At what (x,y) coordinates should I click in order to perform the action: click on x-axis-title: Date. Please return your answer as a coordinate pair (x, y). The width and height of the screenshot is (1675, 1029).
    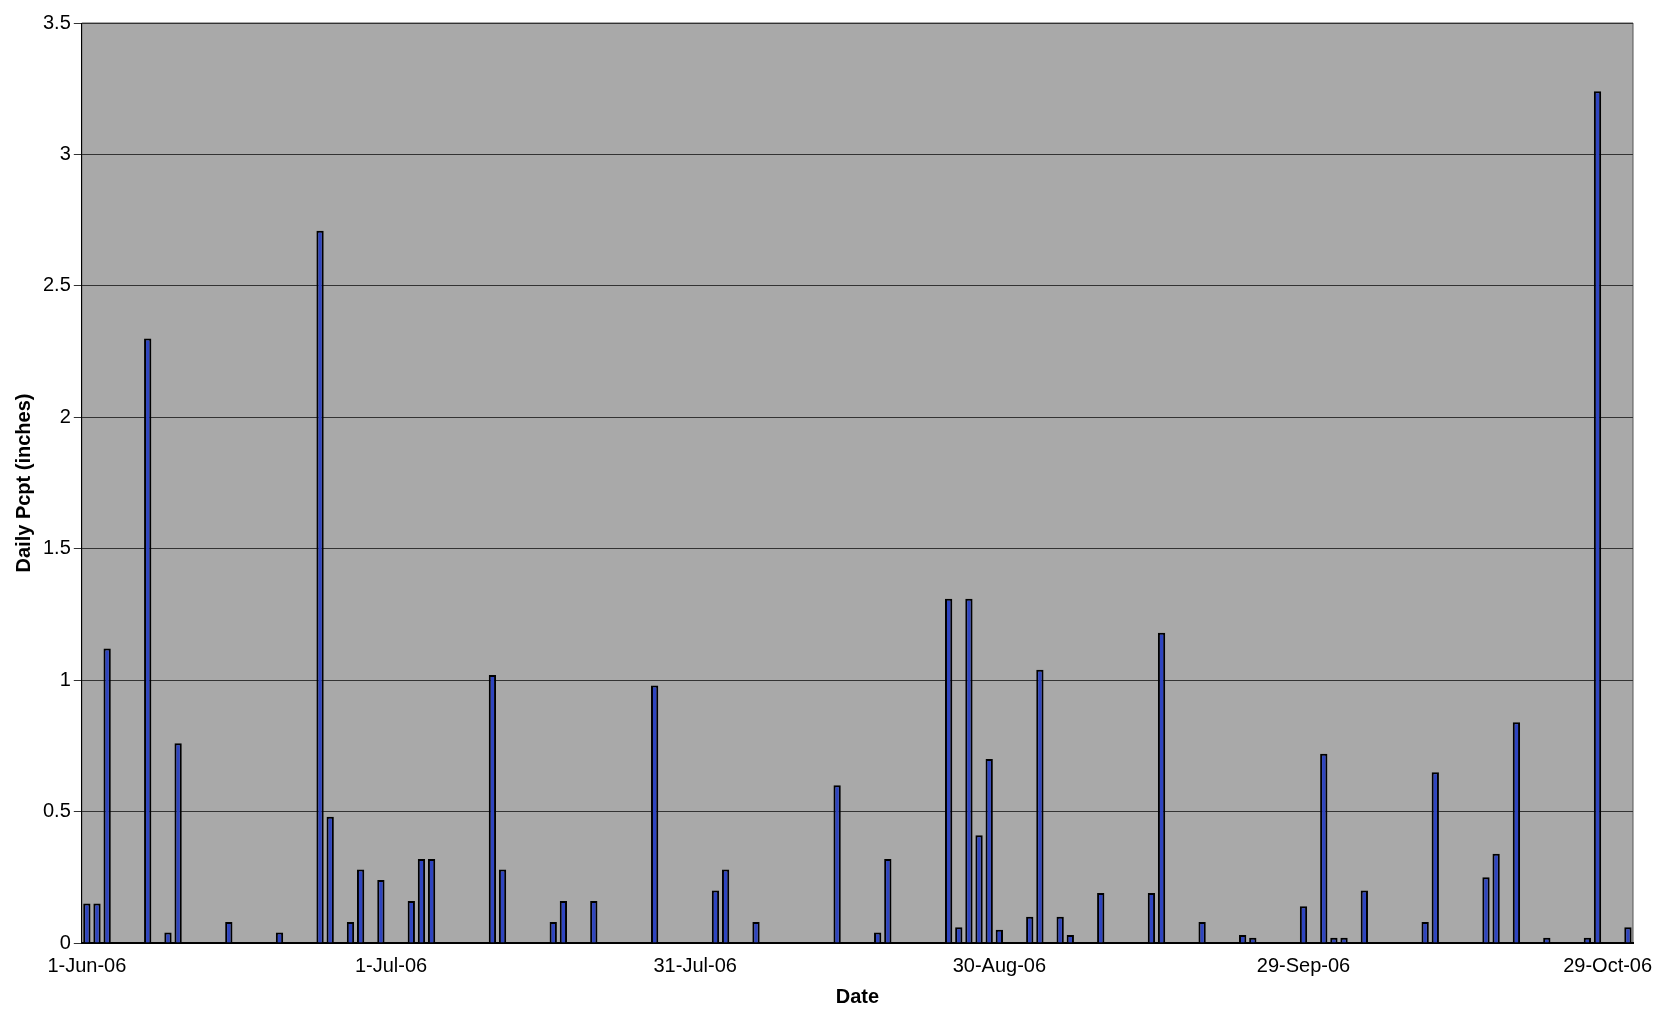
    Looking at the image, I should click on (857, 995).